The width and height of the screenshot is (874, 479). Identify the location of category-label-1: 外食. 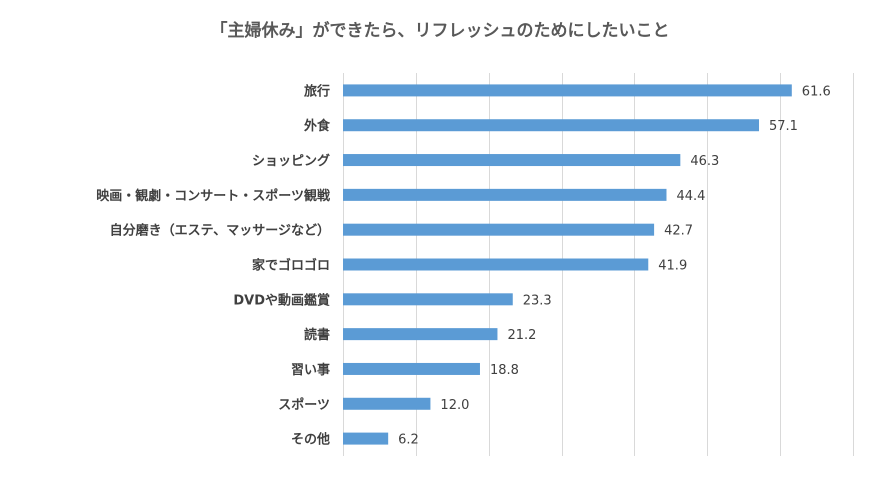
(317, 126).